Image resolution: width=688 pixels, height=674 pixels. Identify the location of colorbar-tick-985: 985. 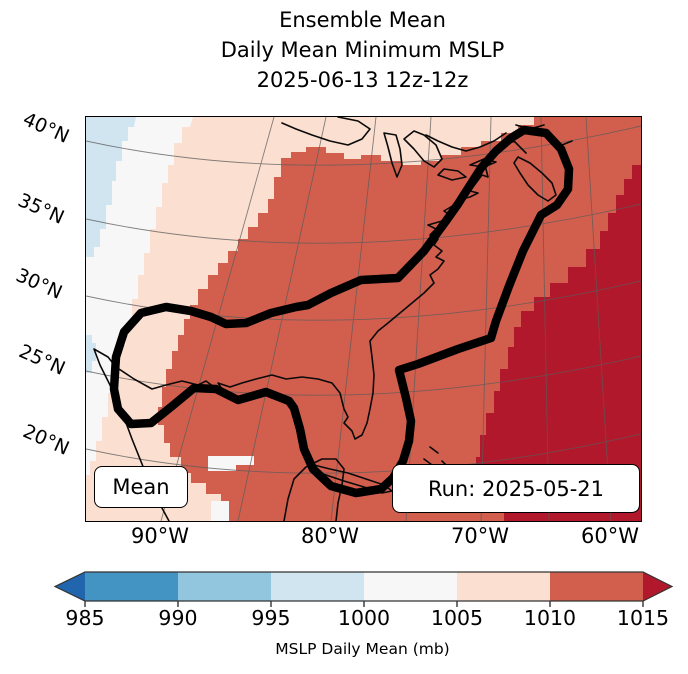
(85, 618).